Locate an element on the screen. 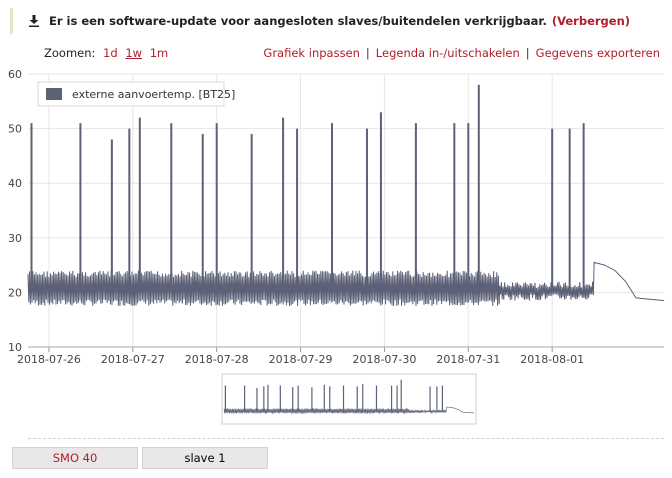 The height and width of the screenshot is (478, 672). navigator-frame is located at coordinates (349, 399).